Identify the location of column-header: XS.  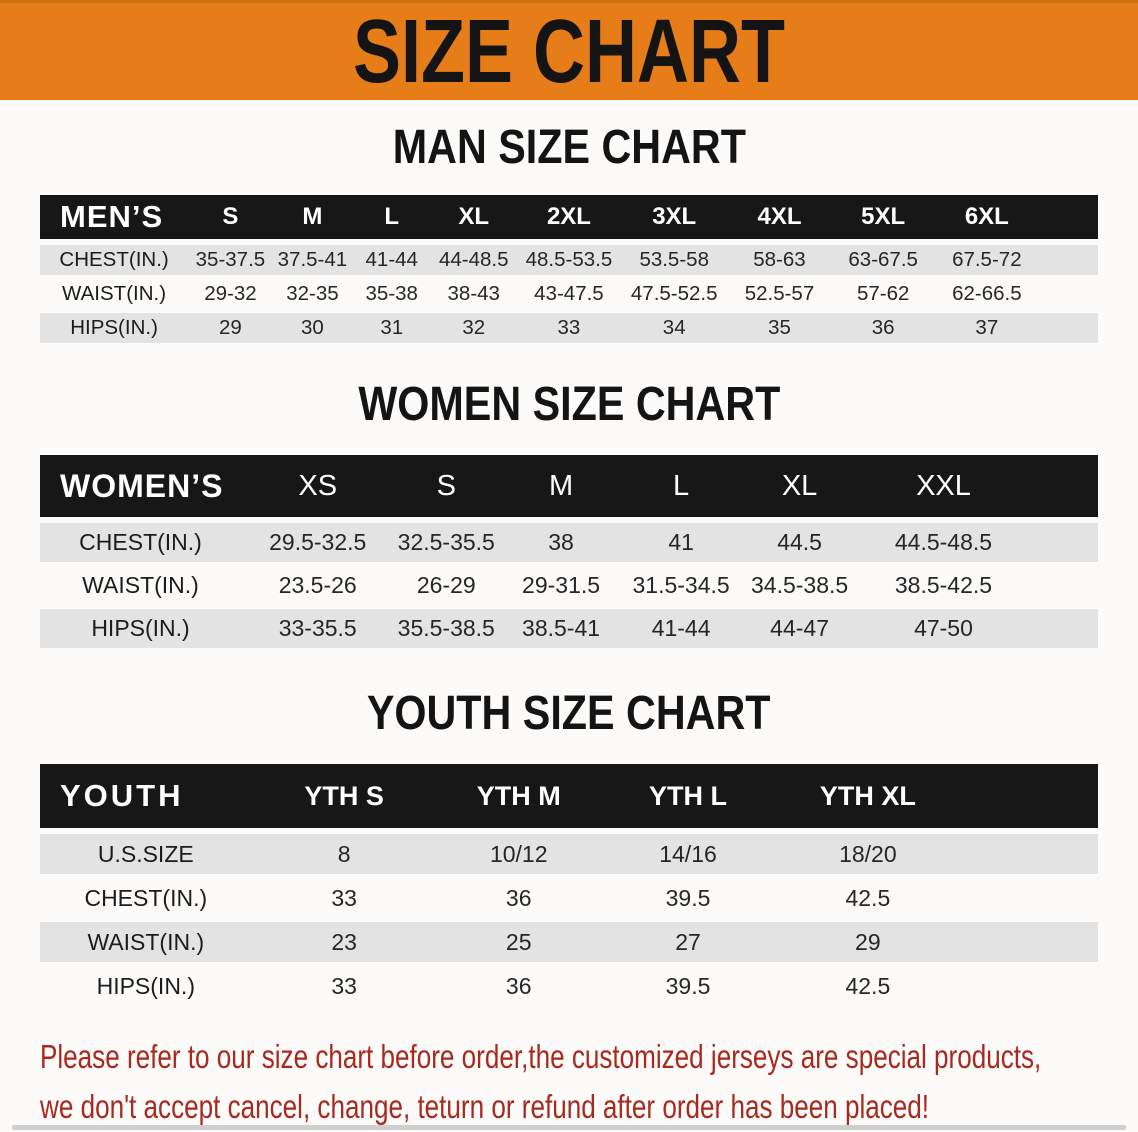
(318, 488).